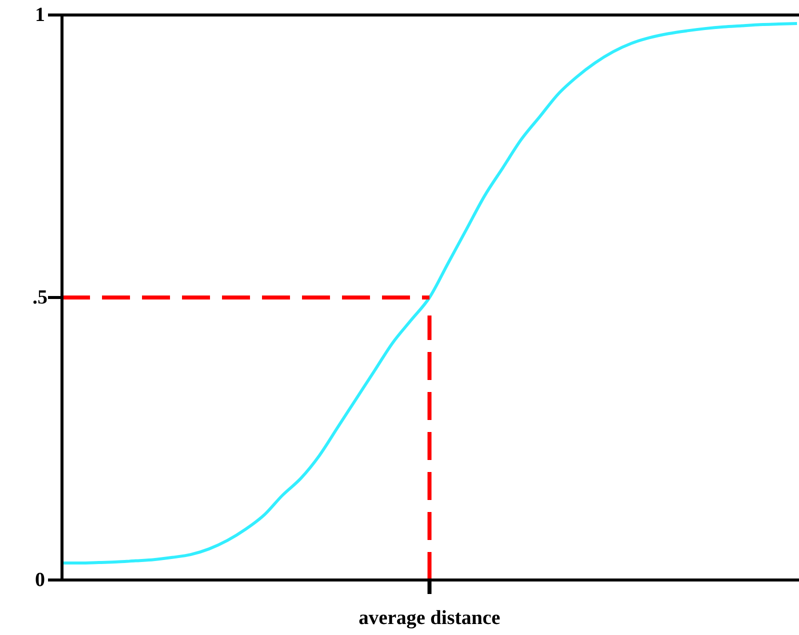 This screenshot has height=635, width=799. Describe the element at coordinates (40, 580) in the screenshot. I see `y-tick-label: 0` at that location.